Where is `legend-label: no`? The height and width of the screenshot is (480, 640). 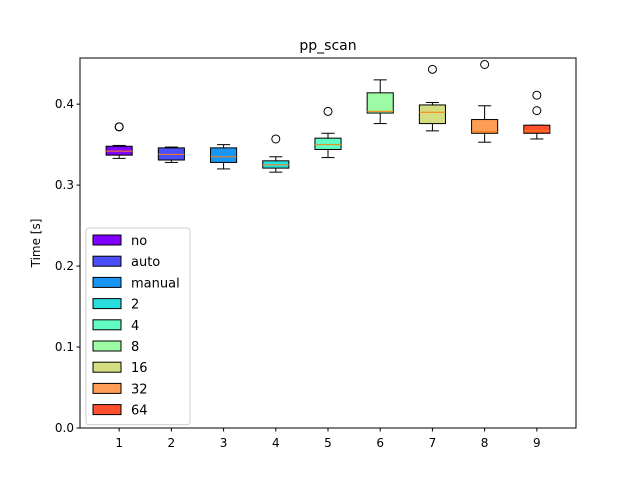
legend-label: no is located at coordinates (139, 241).